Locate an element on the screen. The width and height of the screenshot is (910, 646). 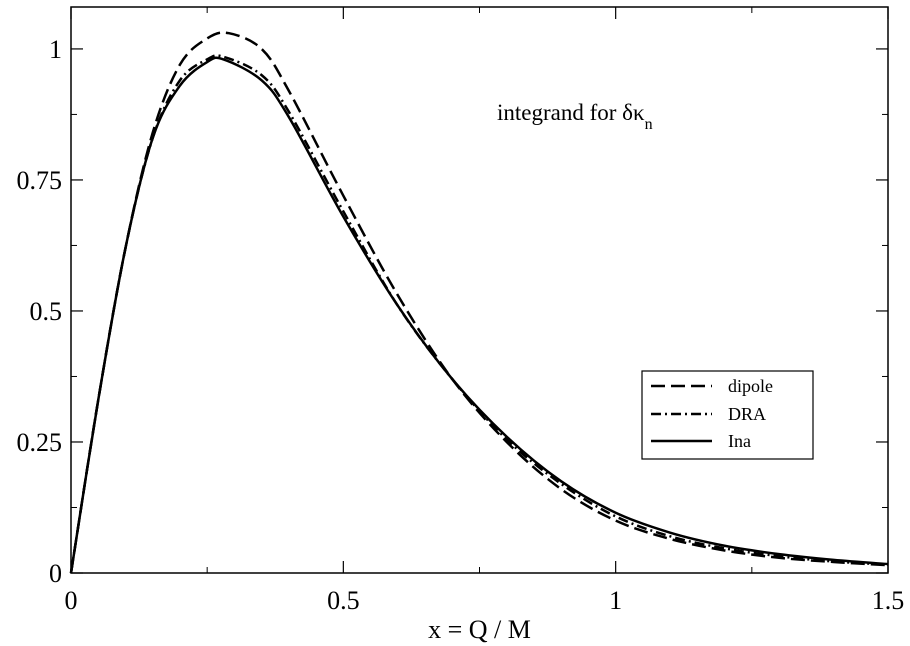
x-tick-label: 1 is located at coordinates (615, 600).